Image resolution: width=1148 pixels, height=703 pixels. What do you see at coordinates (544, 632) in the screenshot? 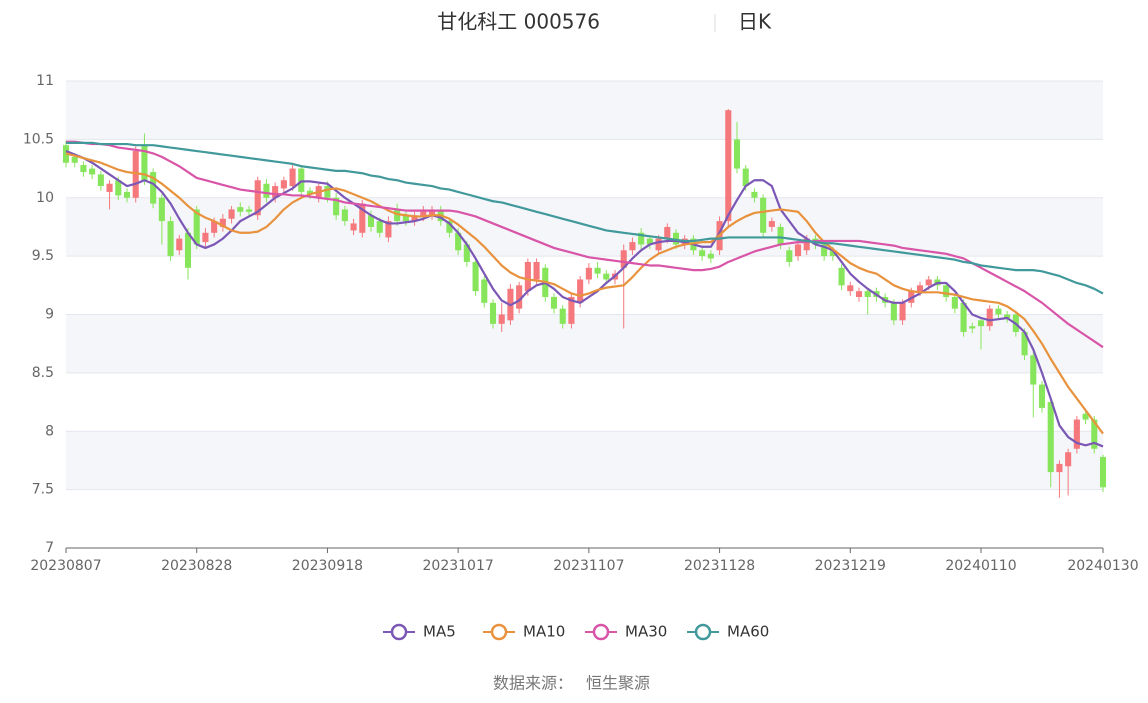
I see `legend-label: MA10` at bounding box center [544, 632].